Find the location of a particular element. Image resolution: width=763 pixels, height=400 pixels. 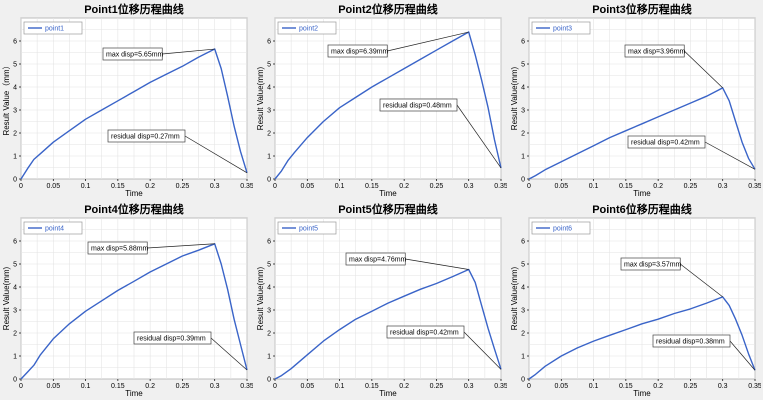

legend-label: point5 is located at coordinates (308, 229).